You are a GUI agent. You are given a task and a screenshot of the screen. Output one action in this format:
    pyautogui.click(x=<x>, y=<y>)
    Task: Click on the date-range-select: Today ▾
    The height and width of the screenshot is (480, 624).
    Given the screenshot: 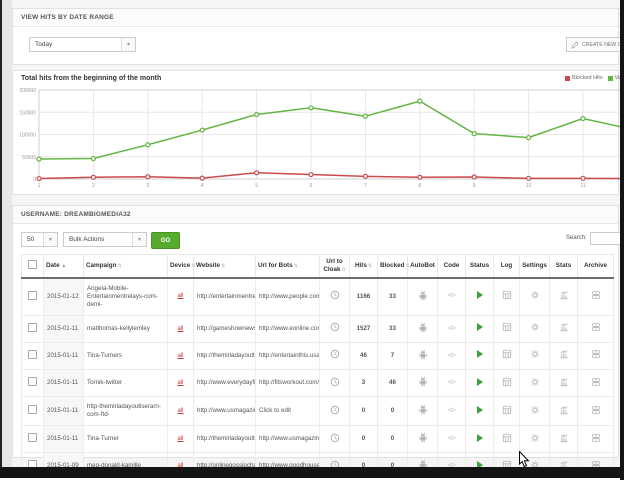 What is the action you would take?
    pyautogui.click(x=82, y=44)
    